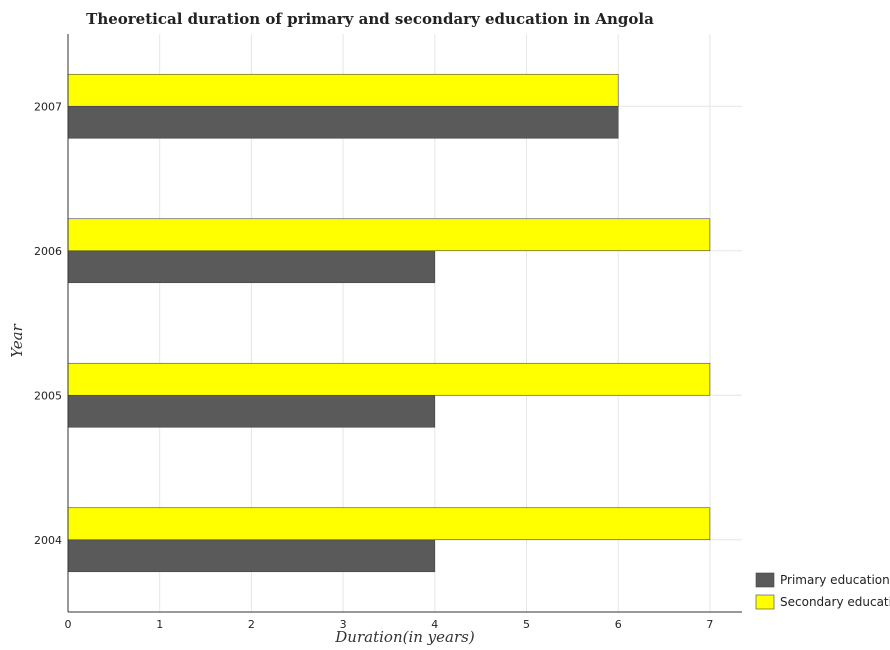  Describe the element at coordinates (434, 624) in the screenshot. I see `x-tick-label: 4` at that location.